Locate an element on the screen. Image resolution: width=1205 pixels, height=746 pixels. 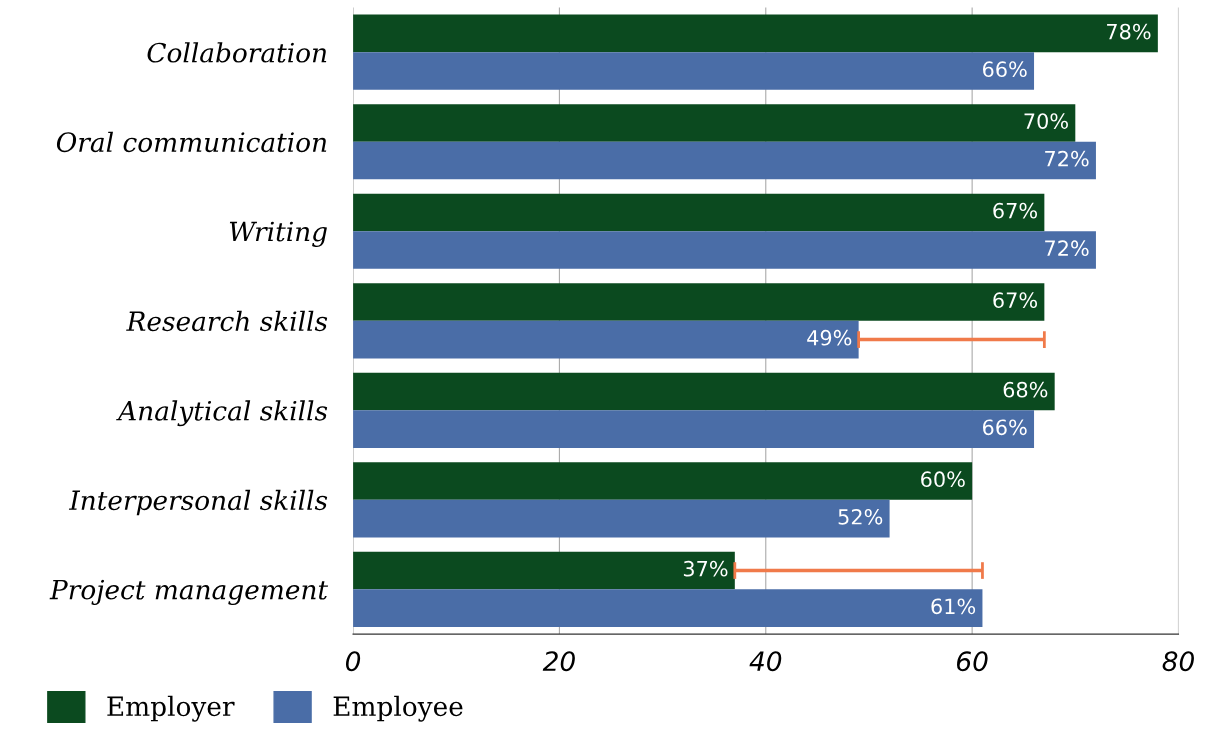
x-tick-label: 0 is located at coordinates (353, 661).